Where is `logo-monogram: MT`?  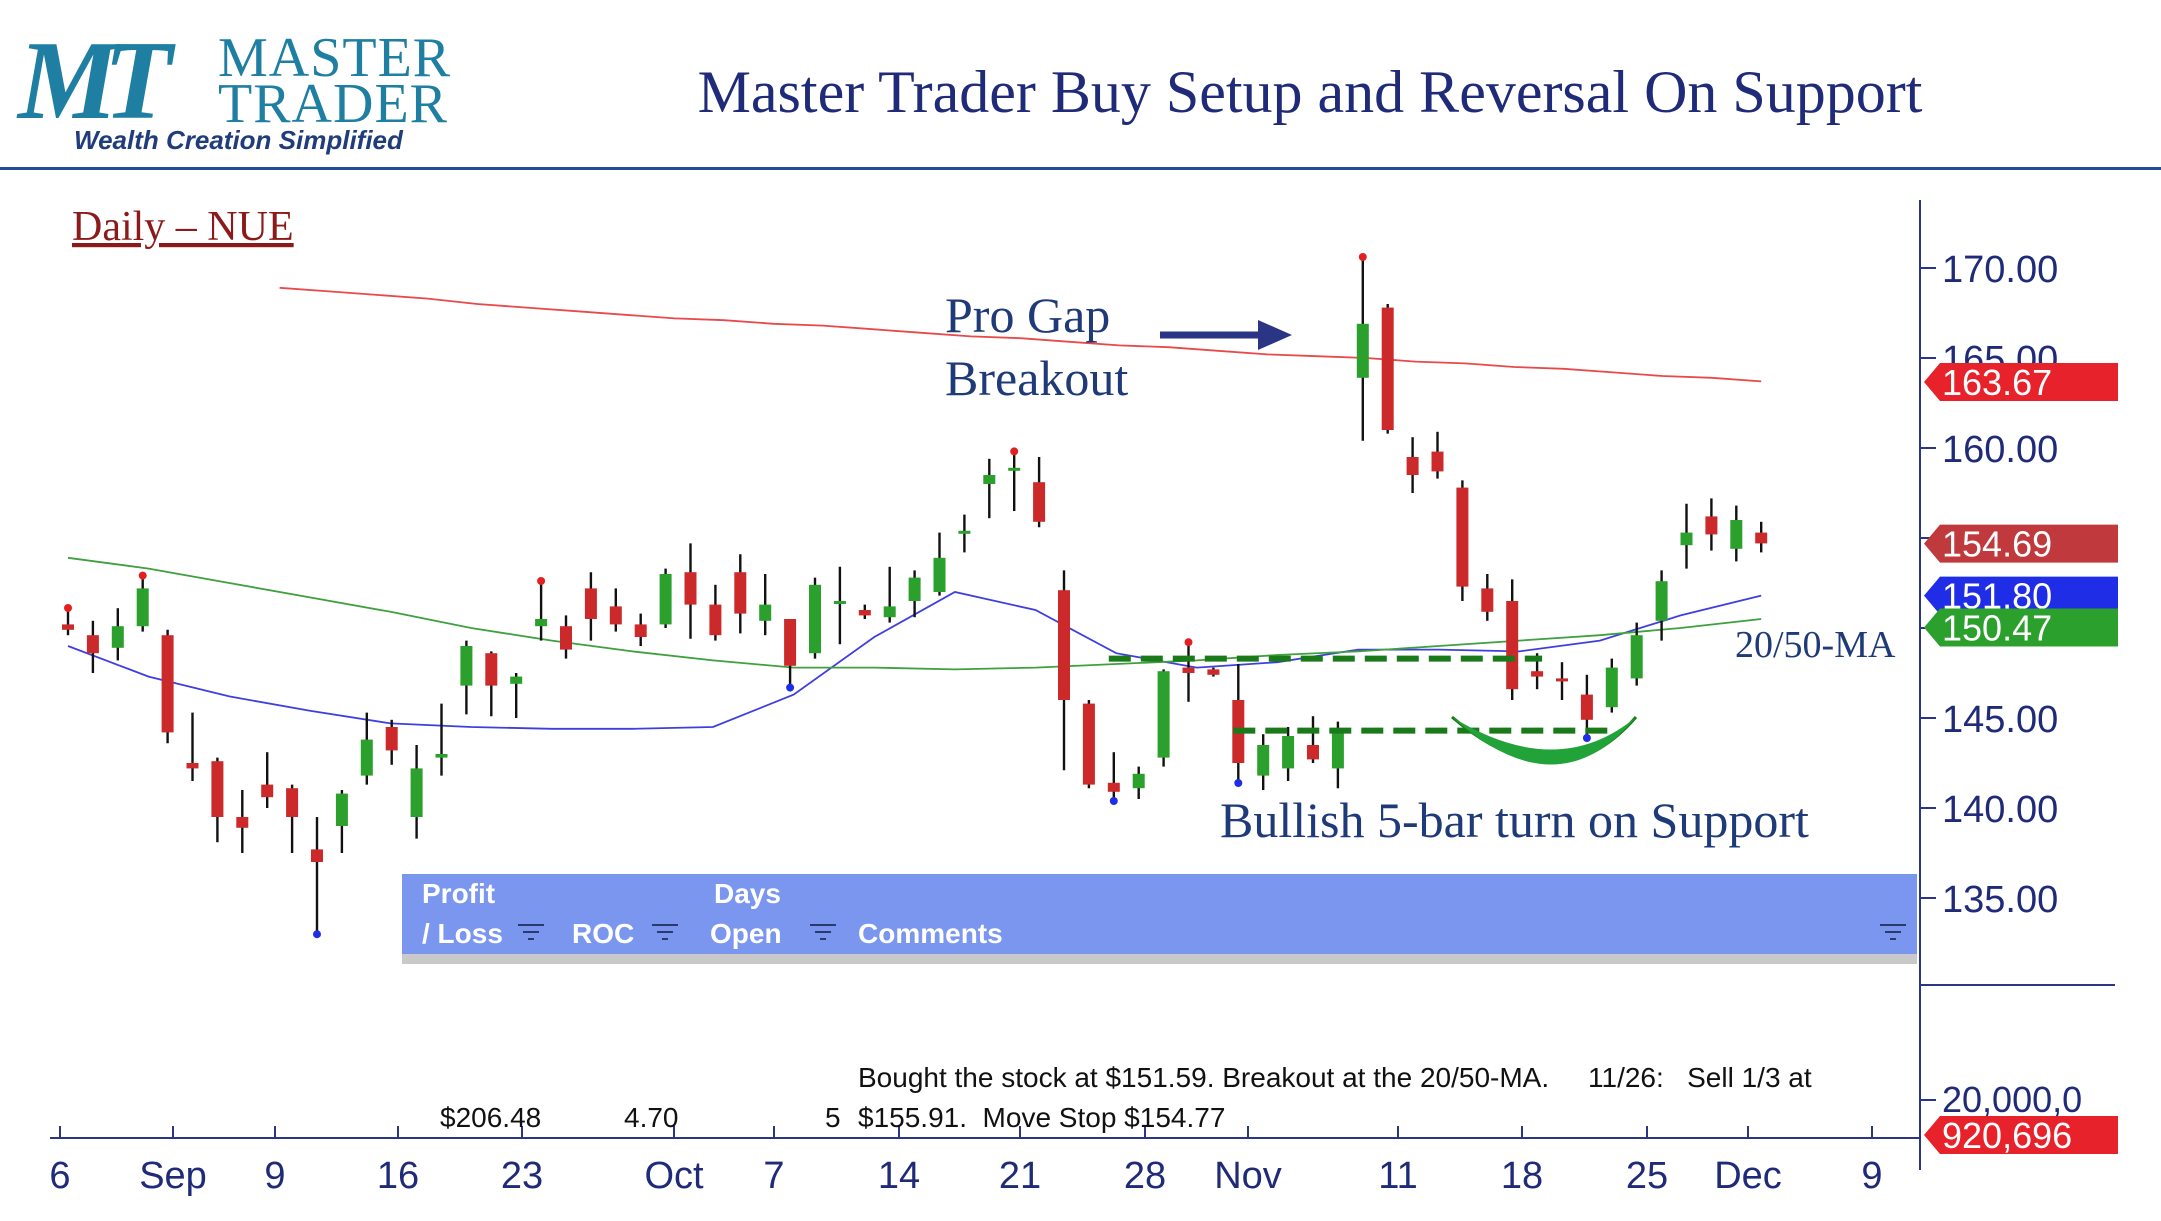
logo-monogram: MT is located at coordinates (95, 81).